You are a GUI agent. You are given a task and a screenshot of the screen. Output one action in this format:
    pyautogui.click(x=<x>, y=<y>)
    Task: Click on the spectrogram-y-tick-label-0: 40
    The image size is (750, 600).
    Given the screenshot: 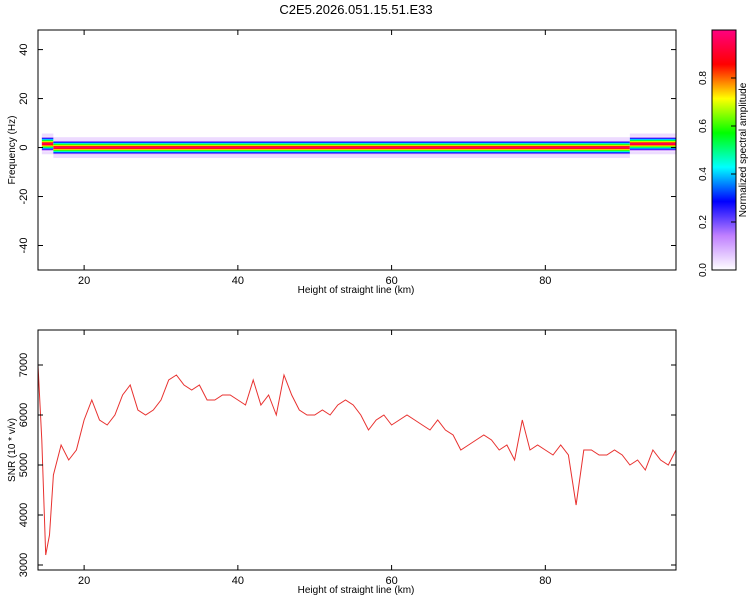 What is the action you would take?
    pyautogui.click(x=24, y=49)
    